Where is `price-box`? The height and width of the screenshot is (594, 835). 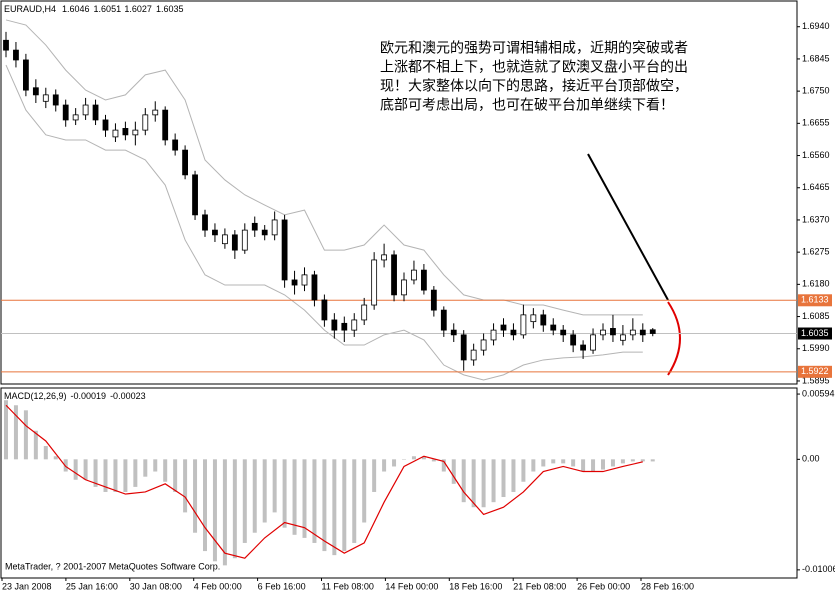
price-box is located at coordinates (815, 333).